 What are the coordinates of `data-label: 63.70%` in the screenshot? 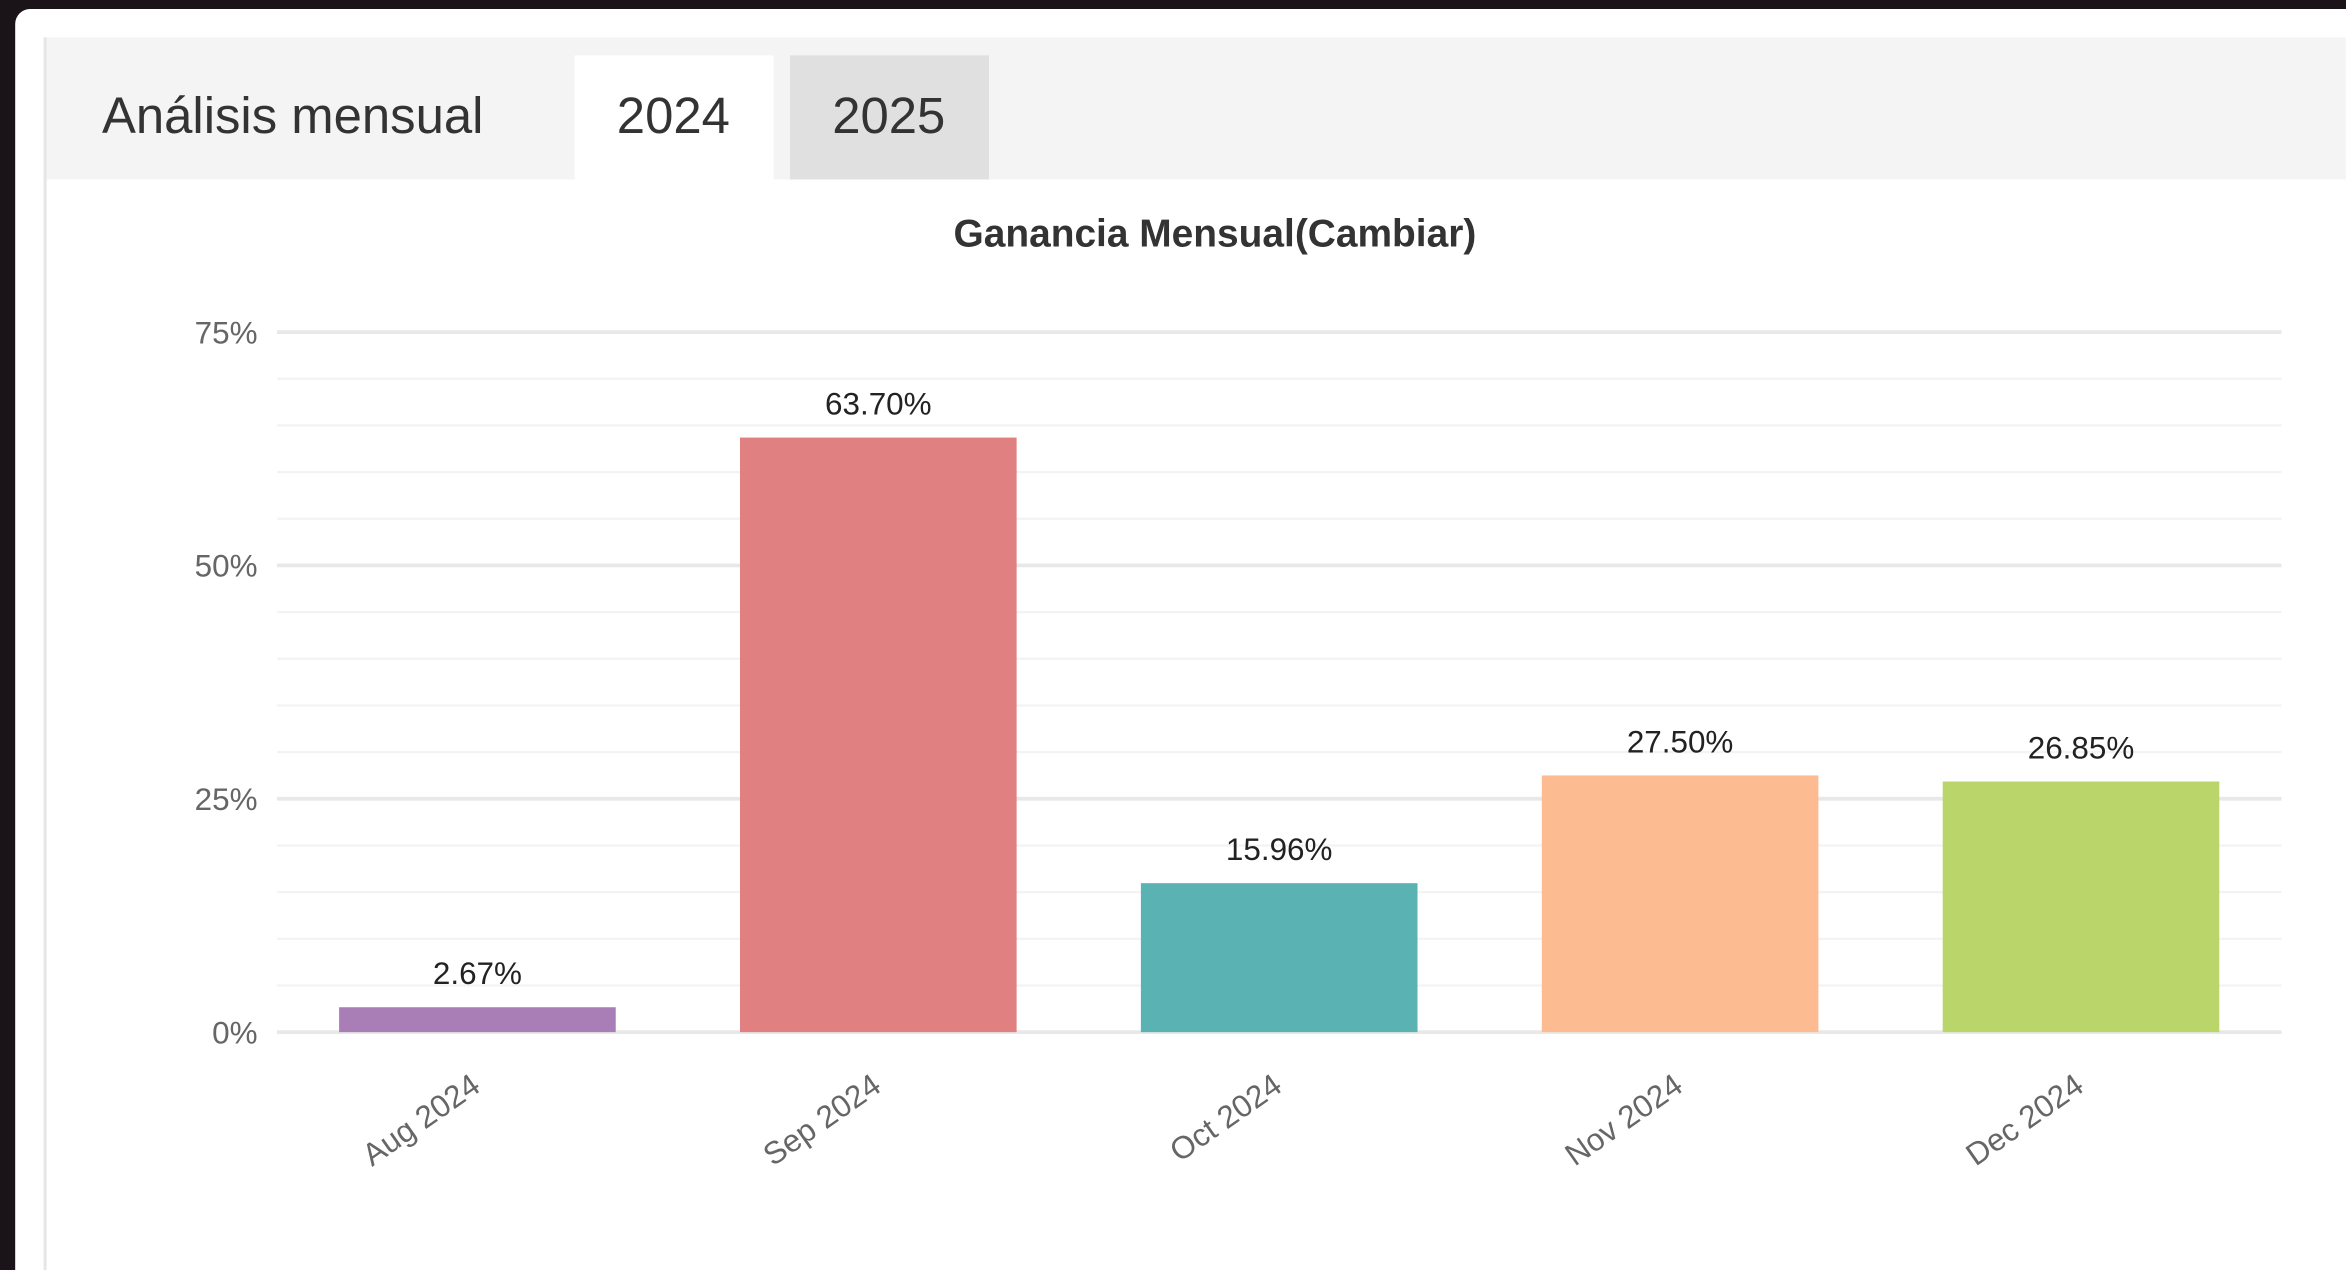 It's located at (878, 403).